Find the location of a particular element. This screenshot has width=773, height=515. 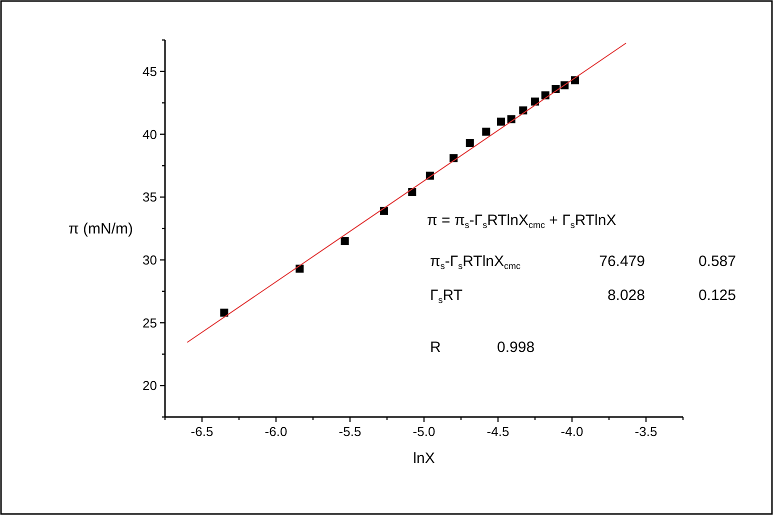

annotation: Γ$_{s}$RT is located at coordinates (446, 296).